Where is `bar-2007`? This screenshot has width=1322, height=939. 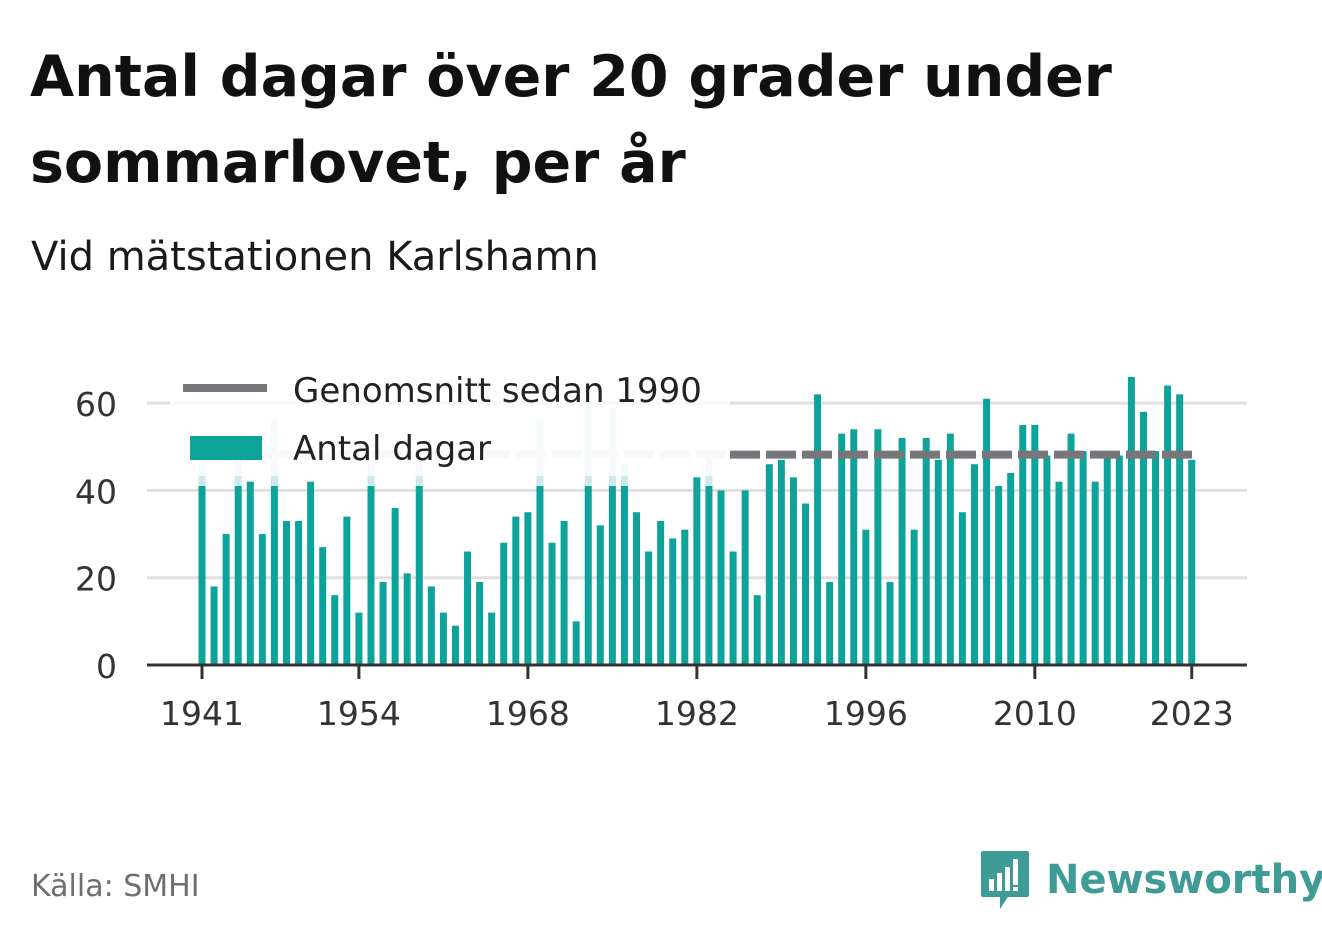
bar-2007 is located at coordinates (999, 575).